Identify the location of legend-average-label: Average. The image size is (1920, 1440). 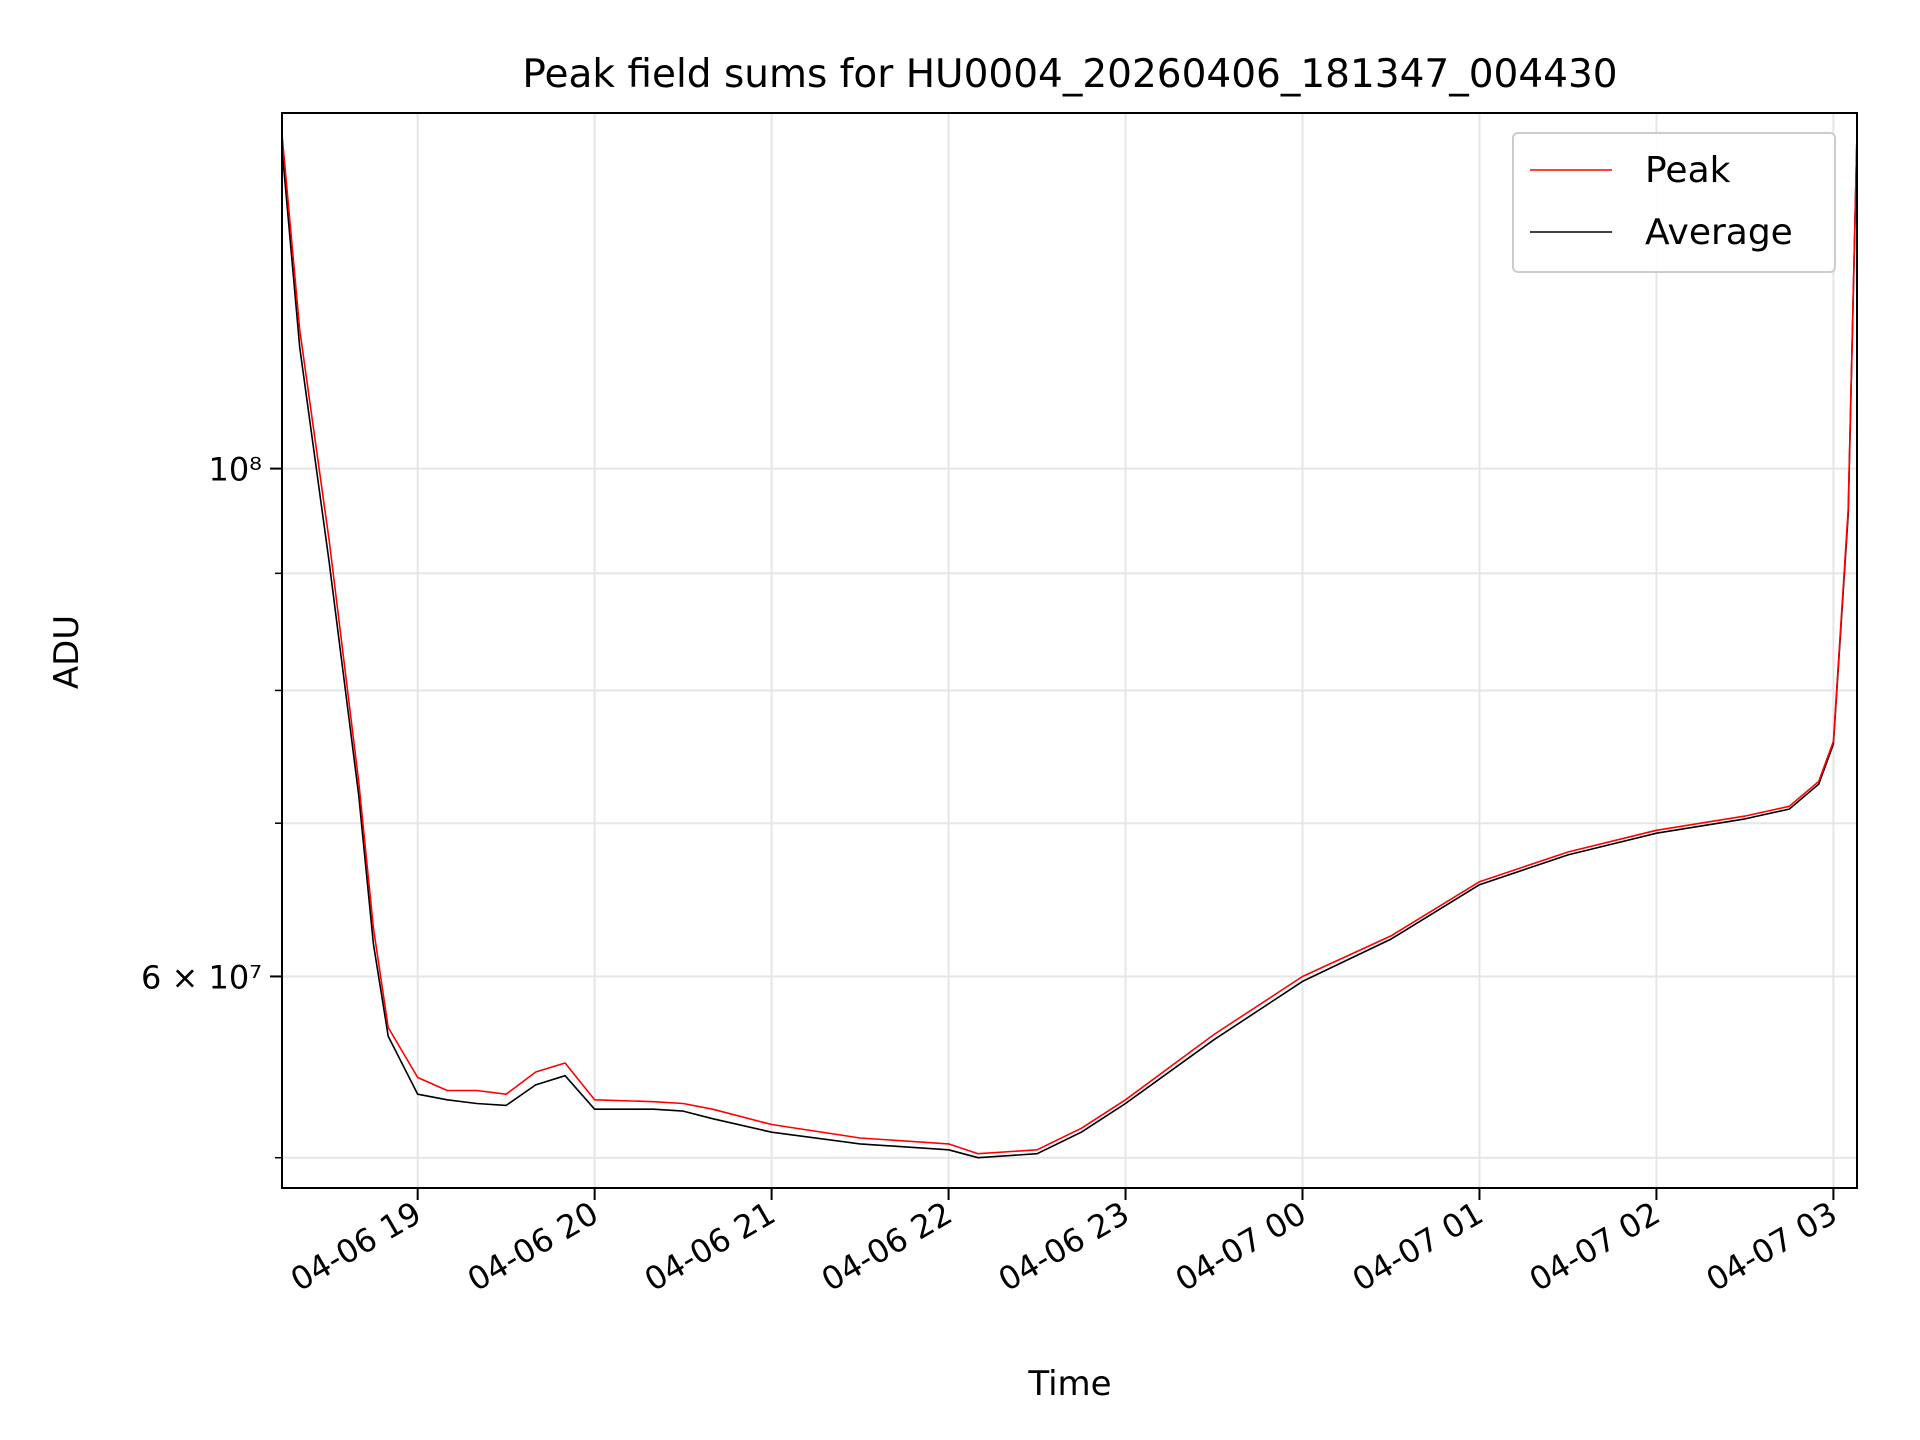
(1719, 232).